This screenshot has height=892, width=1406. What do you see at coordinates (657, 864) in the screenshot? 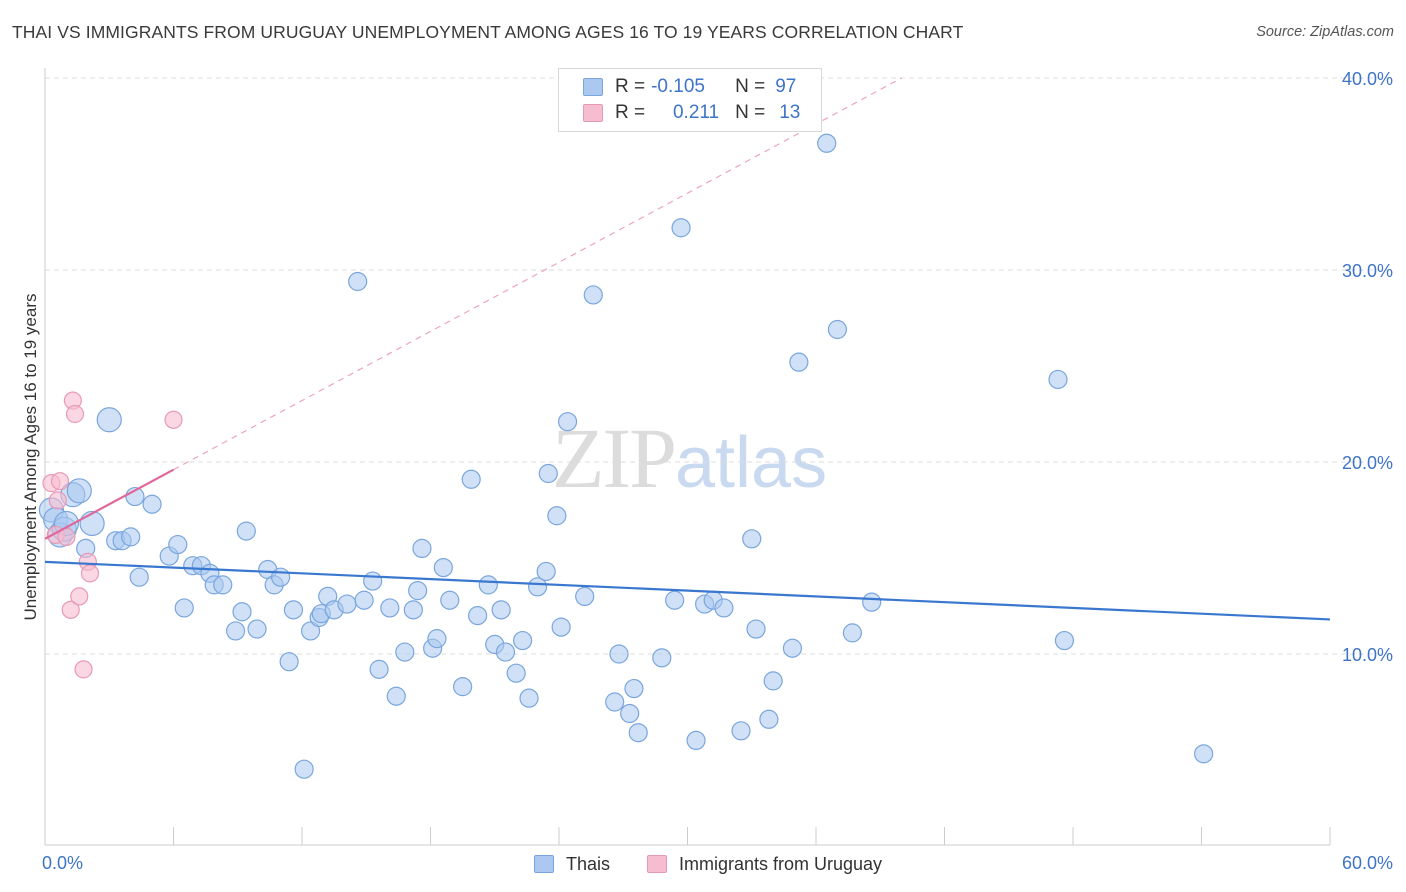
I see `bottom-legend-swatch-uruguay` at bounding box center [657, 864].